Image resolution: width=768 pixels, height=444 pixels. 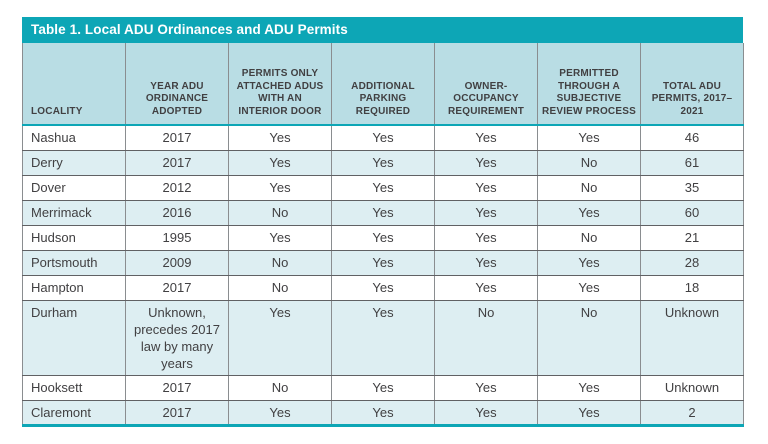 I want to click on table-row-hampton: Hampton 2017 No Yes Yes Yes 18, so click(x=383, y=287).